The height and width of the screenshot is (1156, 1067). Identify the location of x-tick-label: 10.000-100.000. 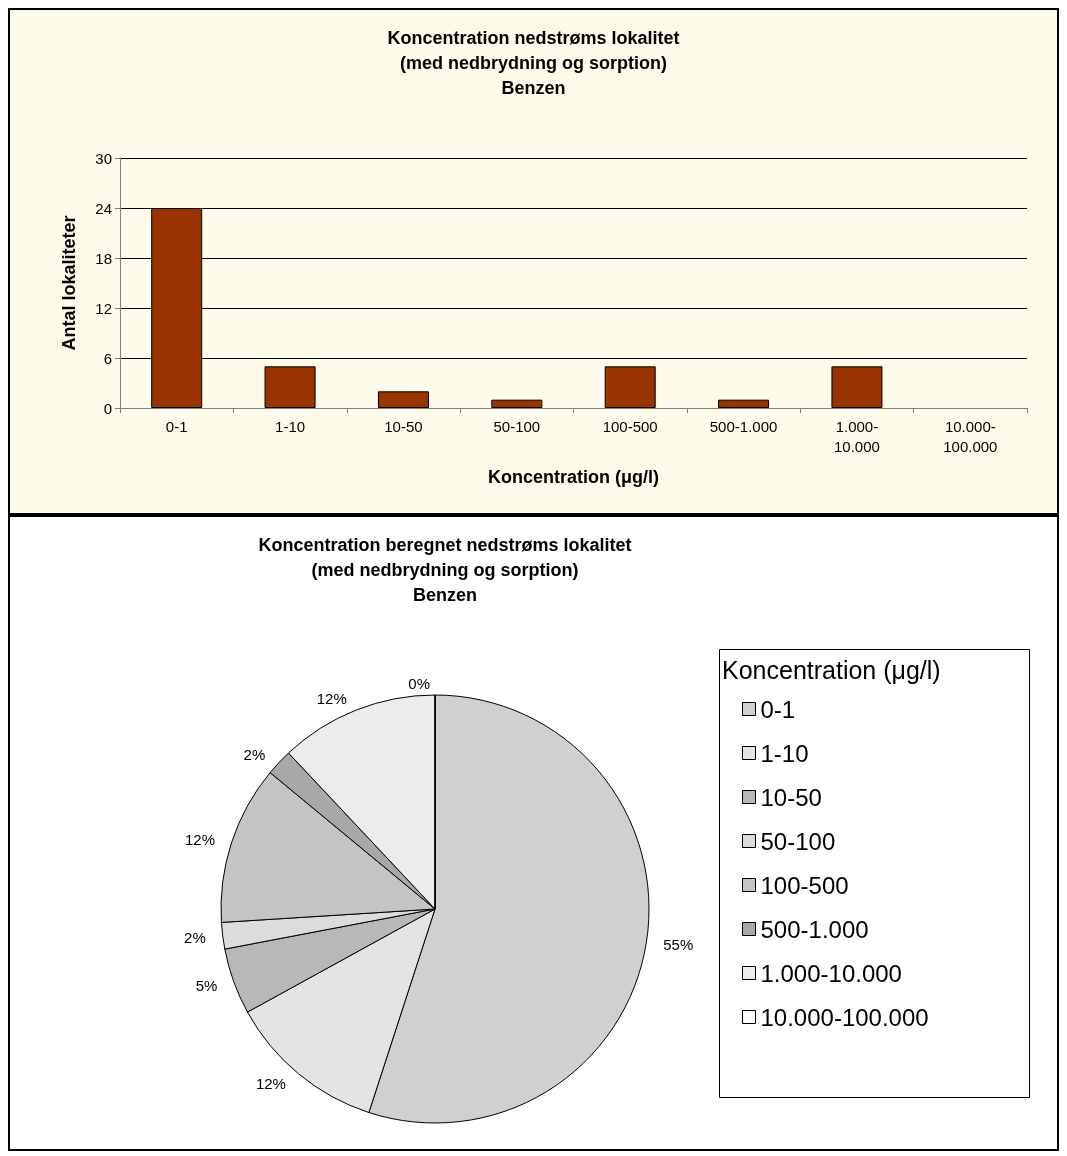
(970, 436).